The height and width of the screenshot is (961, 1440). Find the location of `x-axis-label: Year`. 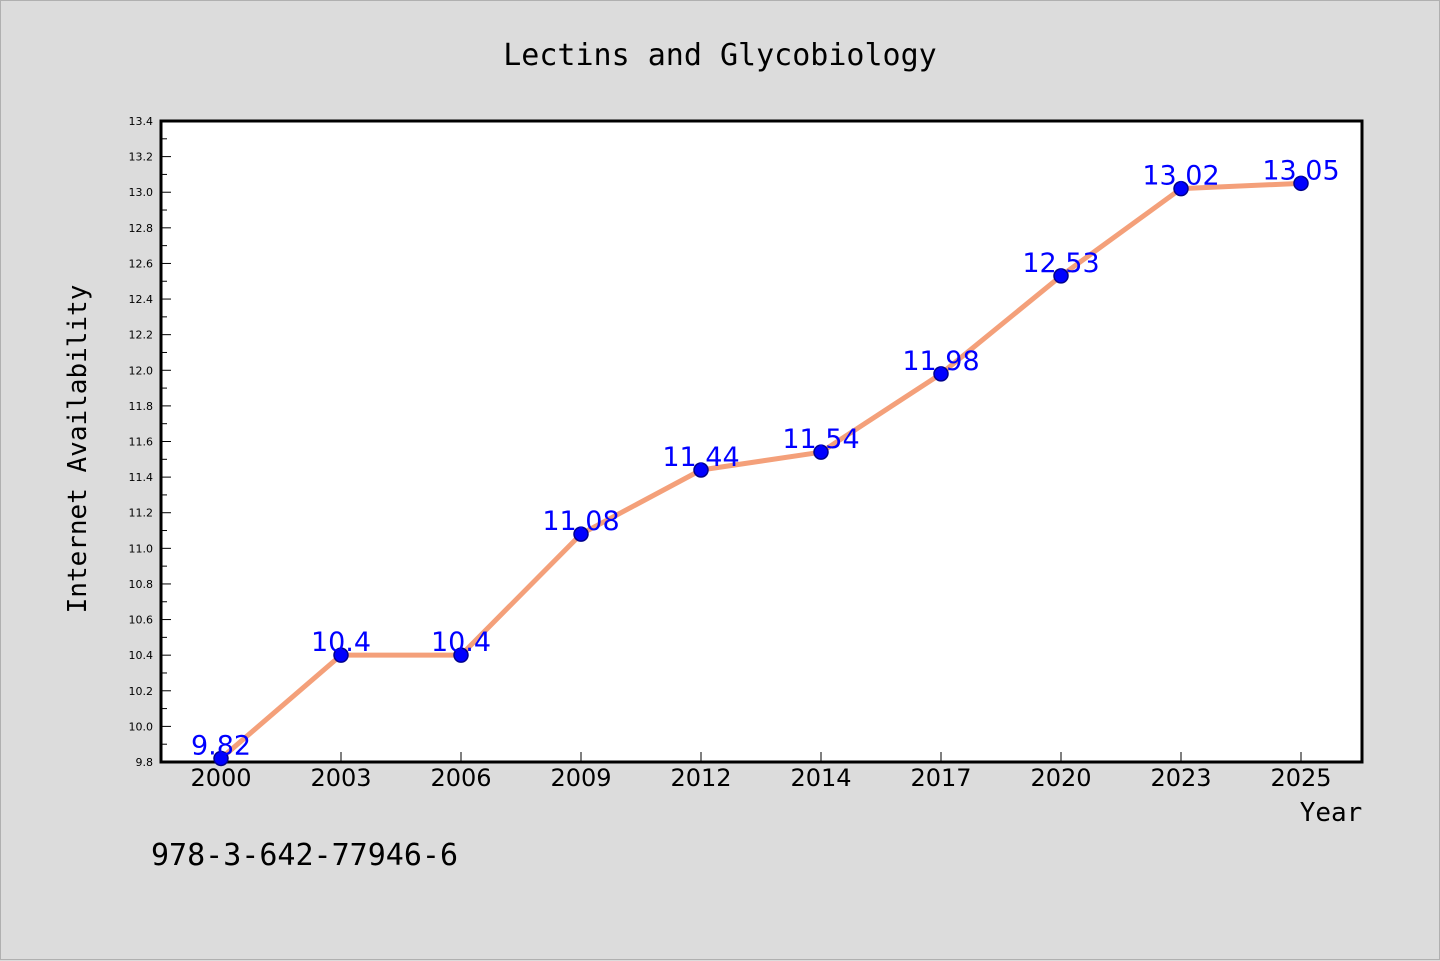

x-axis-label: Year is located at coordinates (1331, 813).